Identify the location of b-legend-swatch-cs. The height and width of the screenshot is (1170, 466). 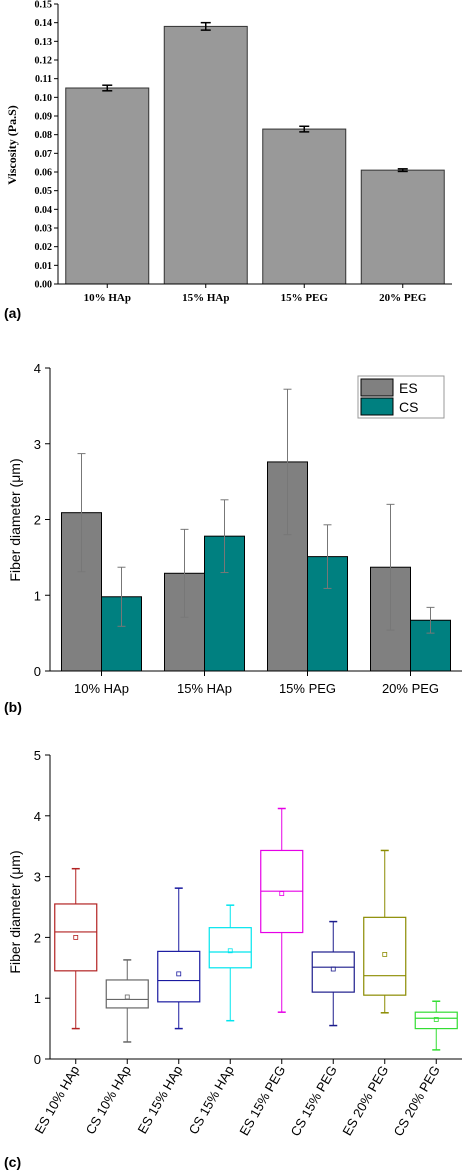
(377, 406).